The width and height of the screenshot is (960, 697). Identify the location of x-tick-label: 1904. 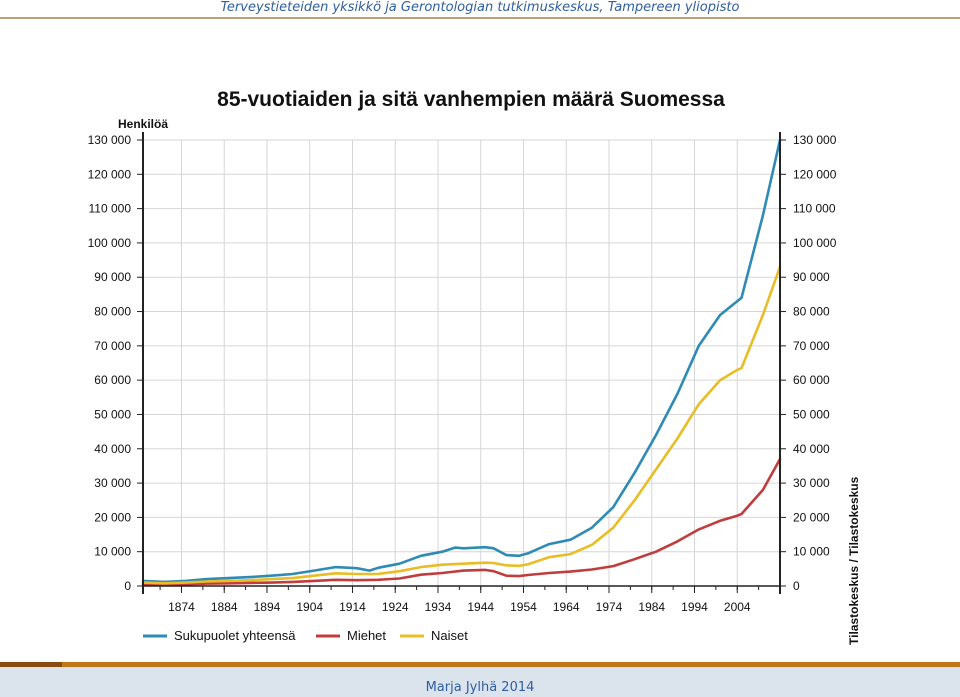
(309, 607).